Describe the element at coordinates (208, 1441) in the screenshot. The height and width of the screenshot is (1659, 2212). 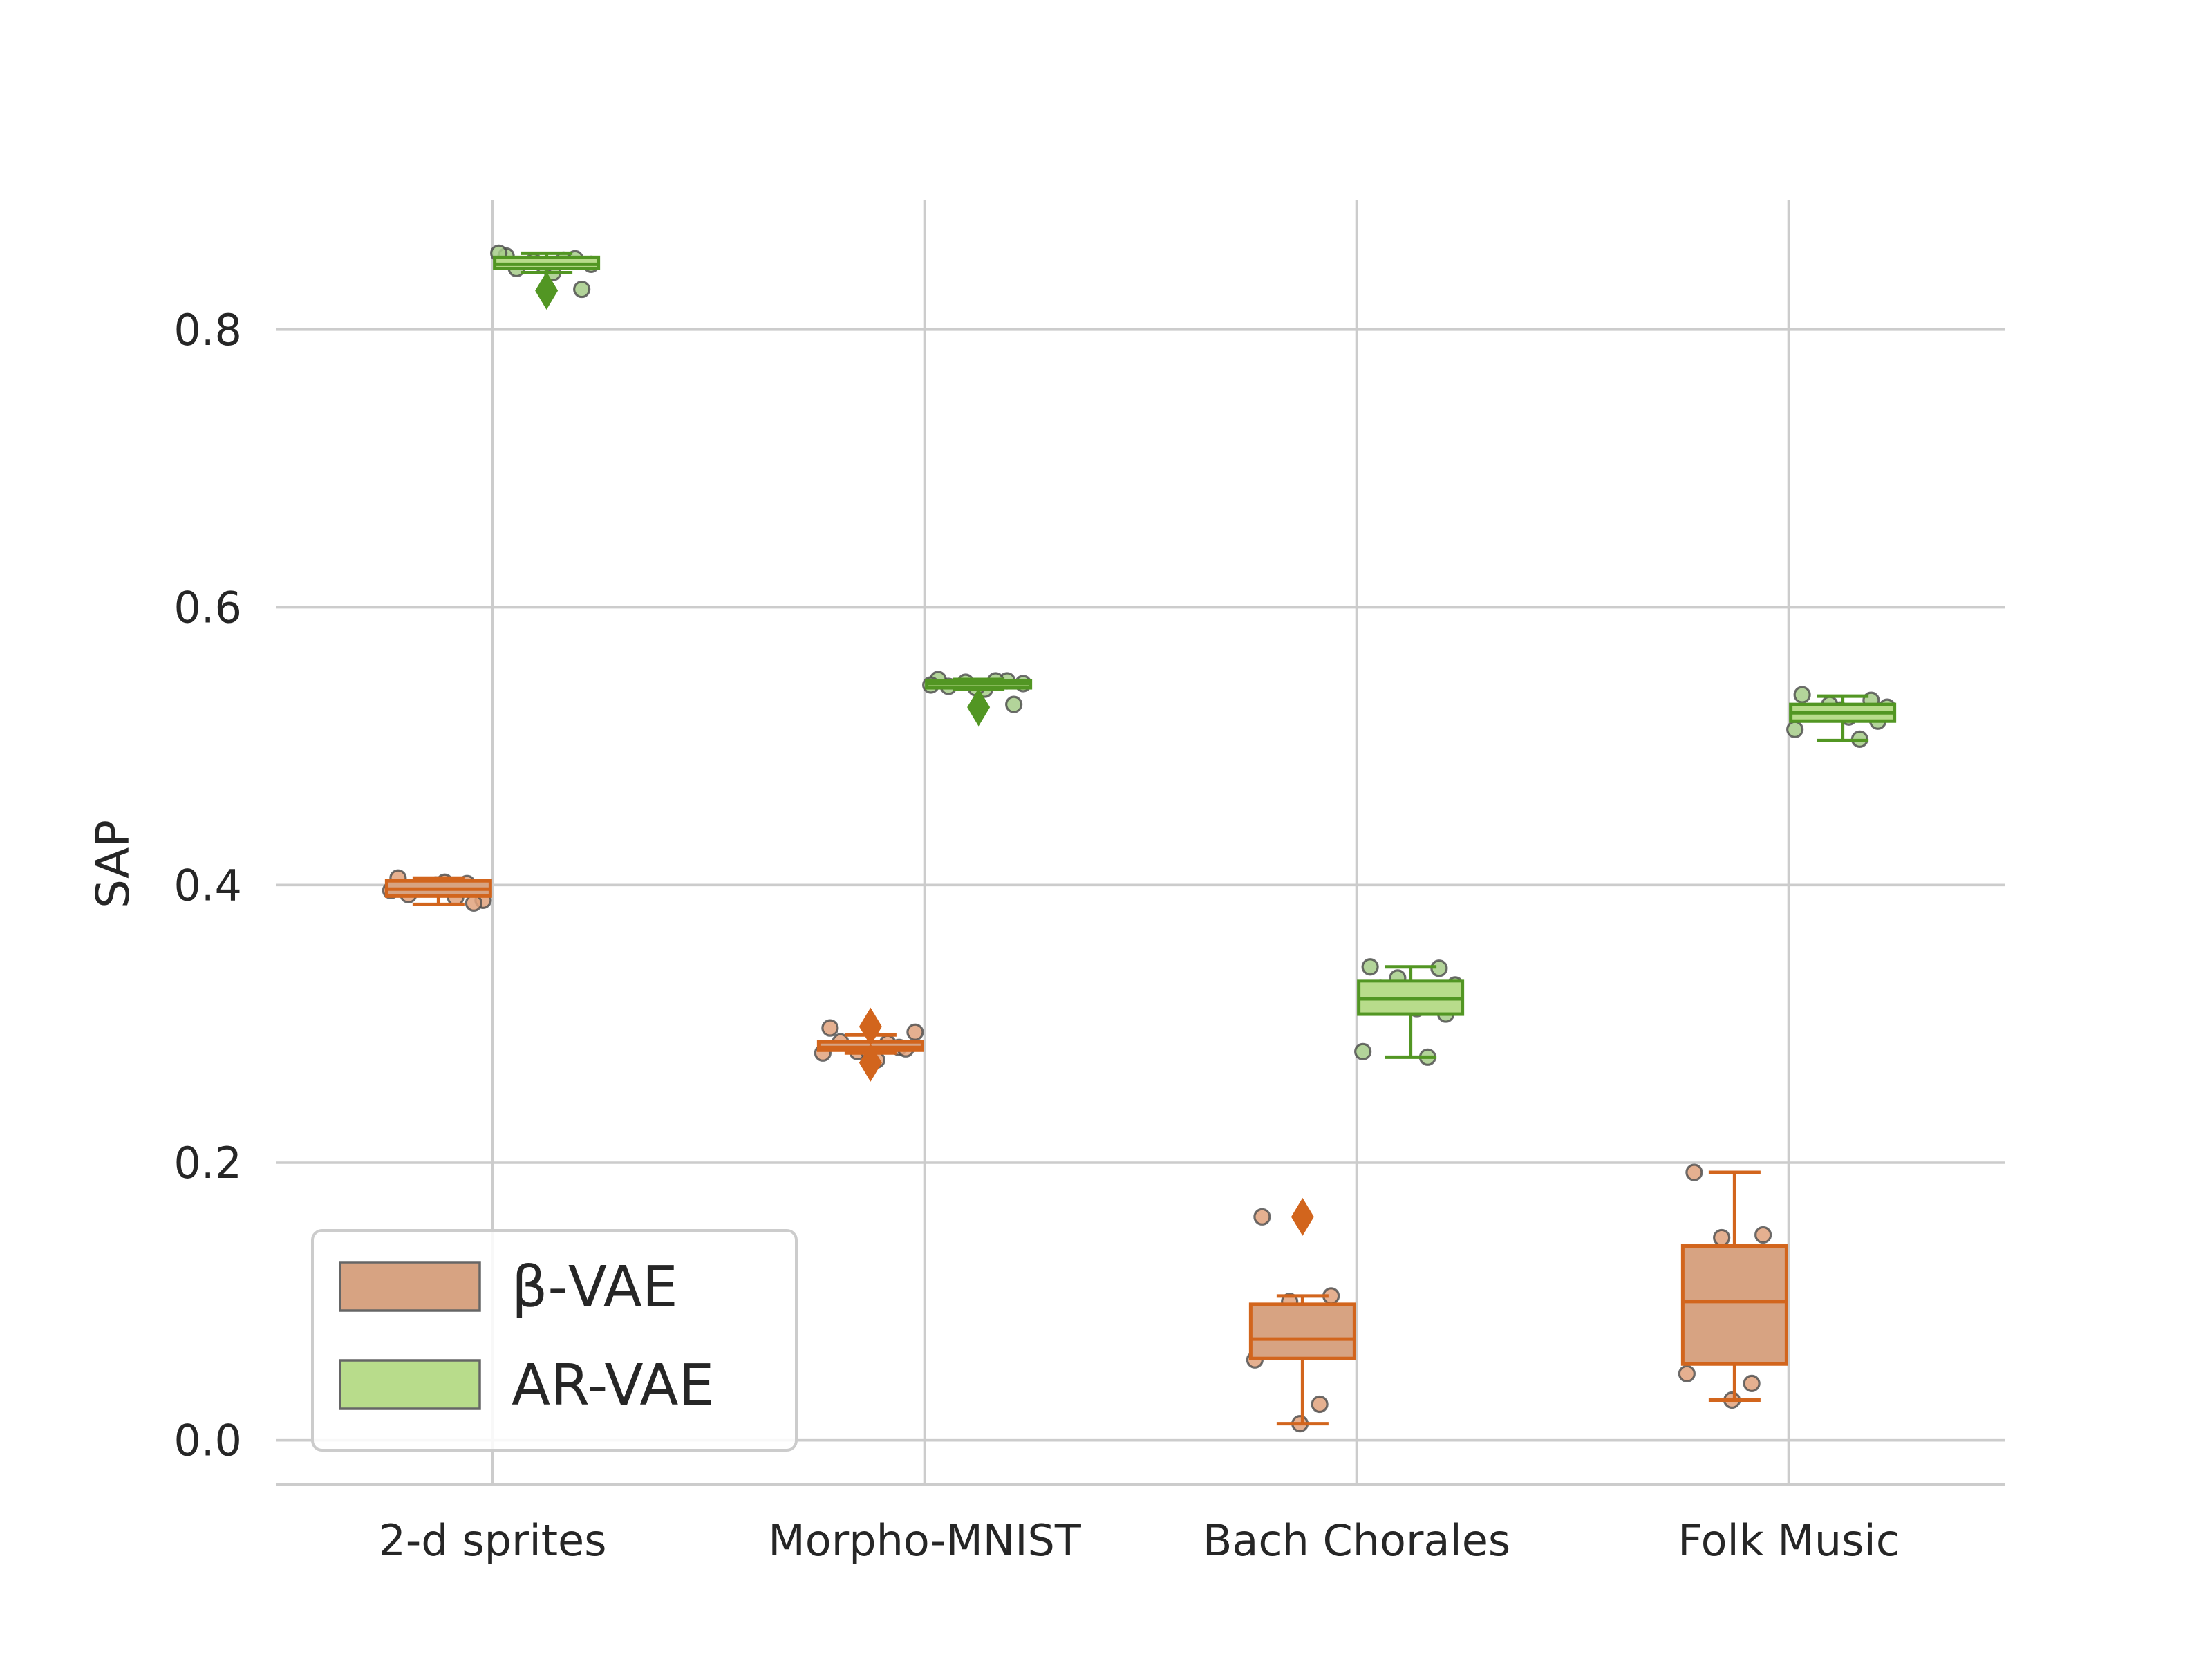
I see `y-tick-label: 0.0` at that location.